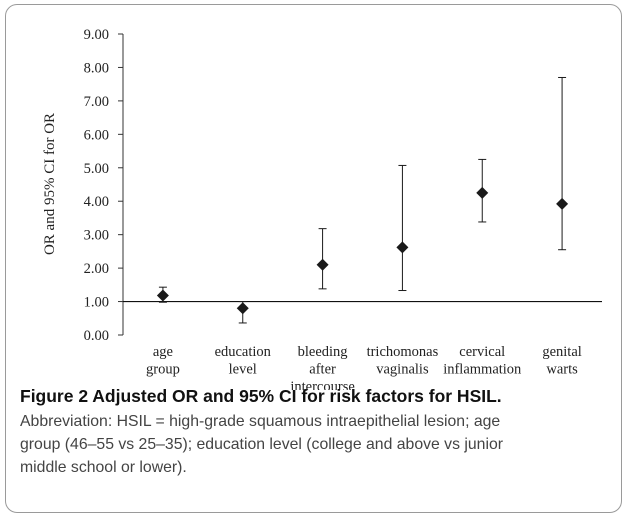 The height and width of the screenshot is (519, 629). I want to click on y-axis-title: OR and 95% CI for OR, so click(50, 184).